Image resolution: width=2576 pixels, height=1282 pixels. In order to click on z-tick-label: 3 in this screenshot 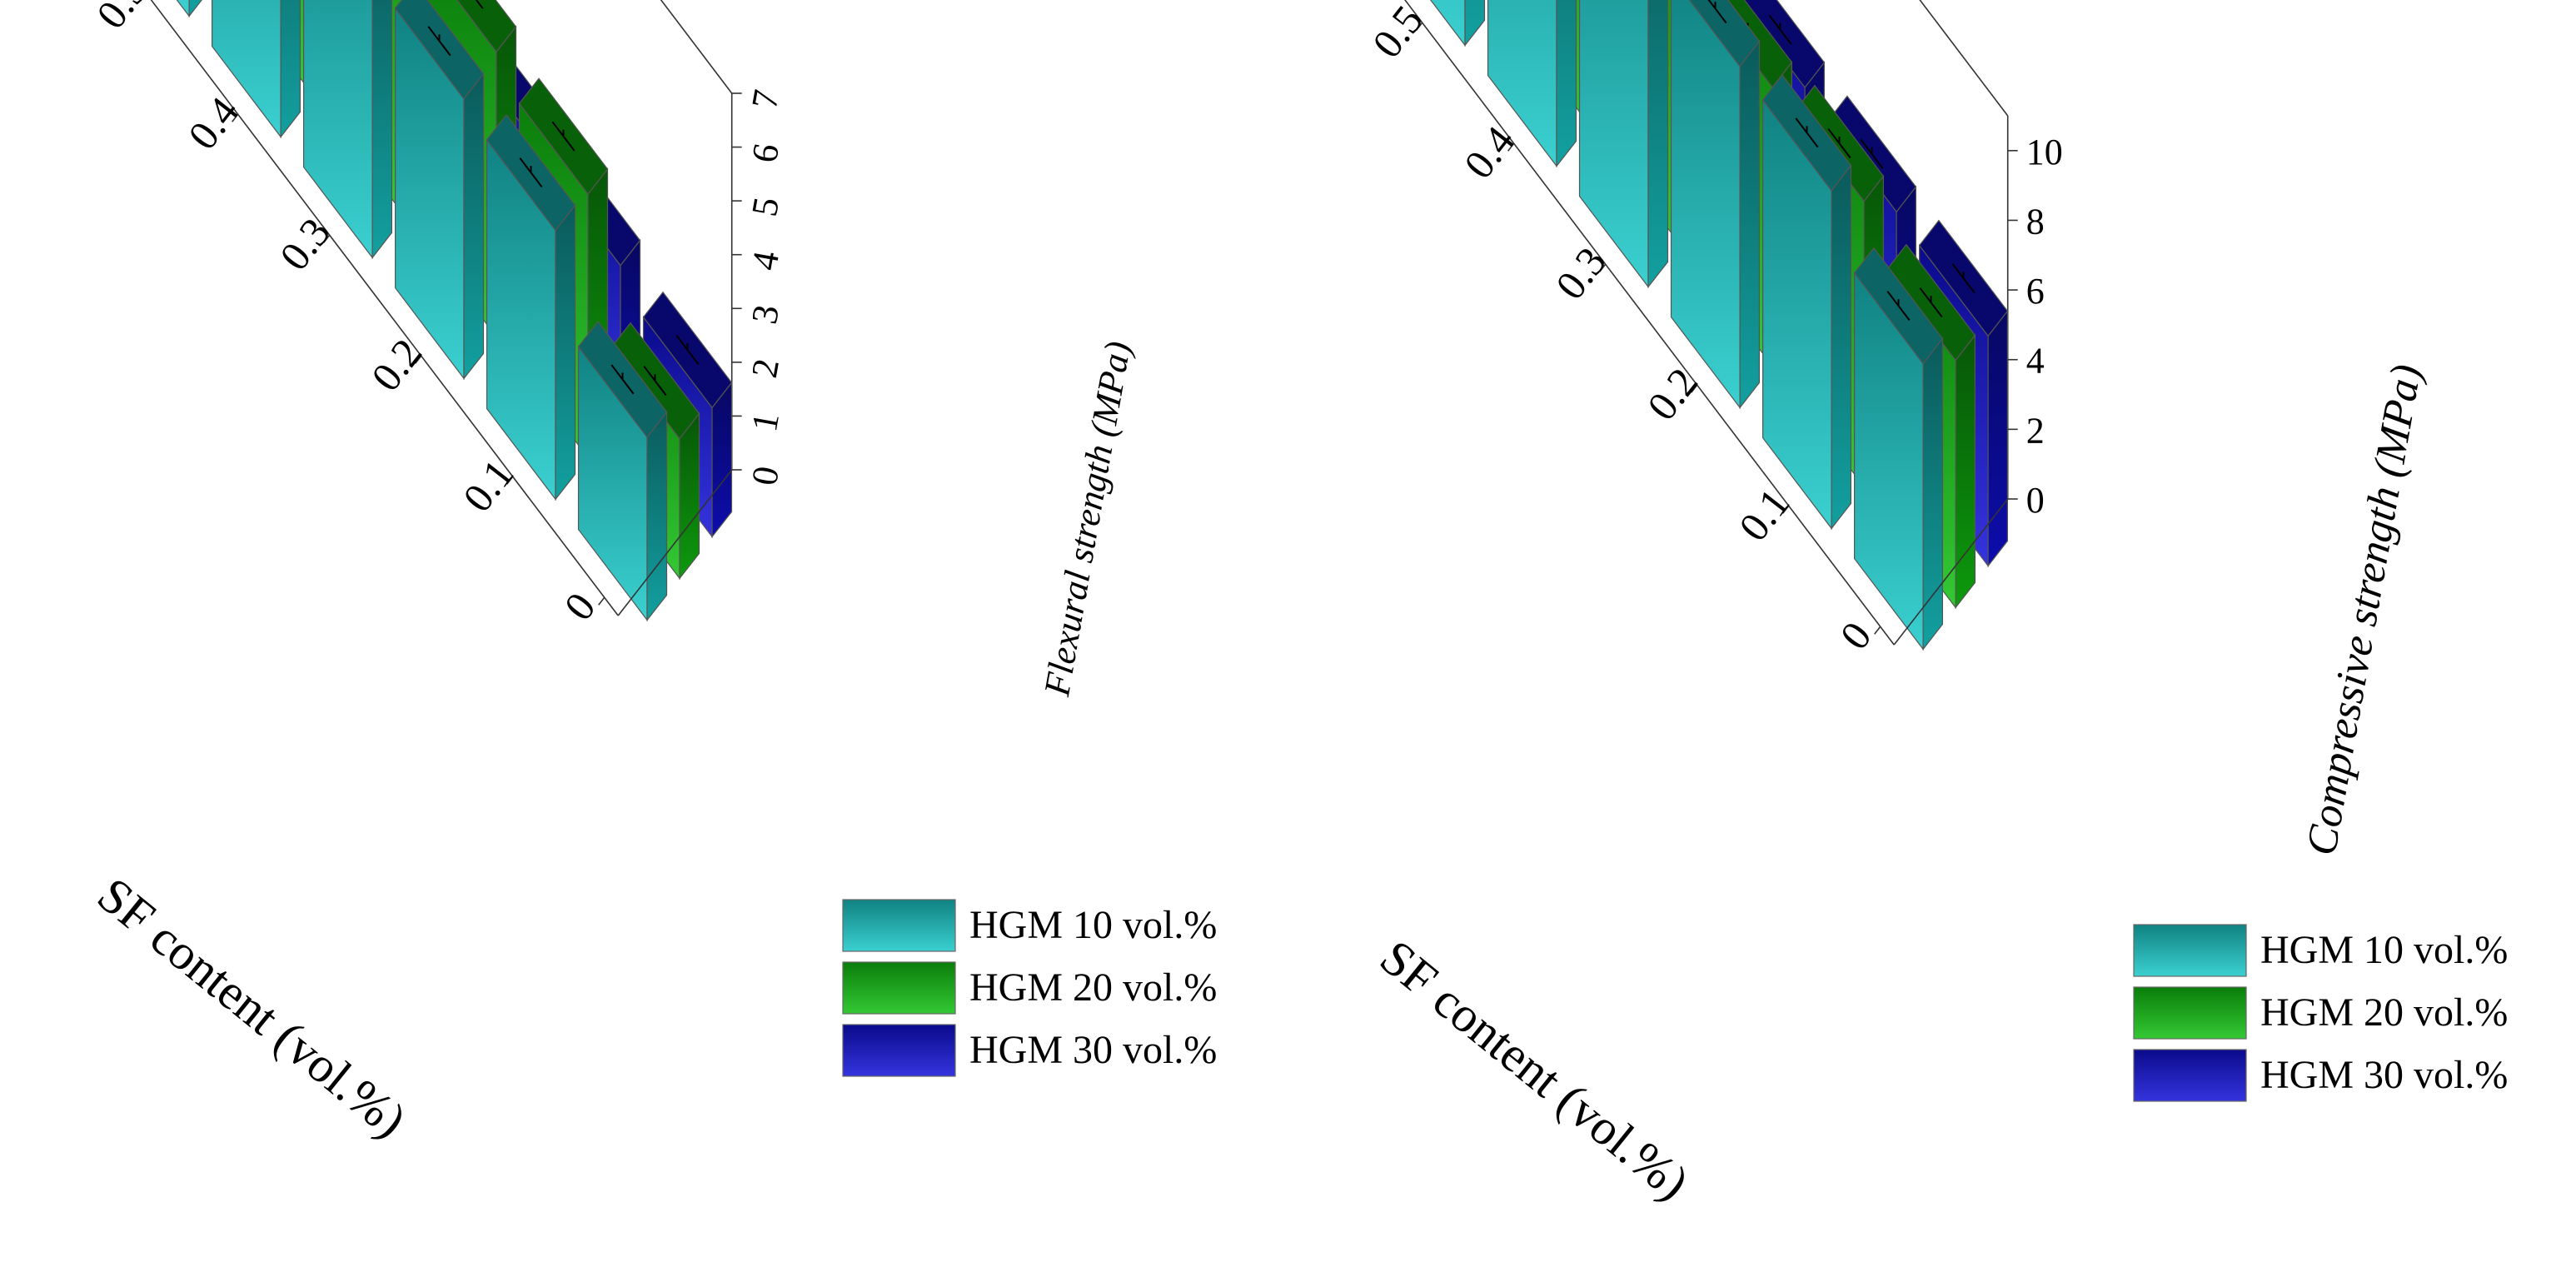, I will do `click(765, 314)`.